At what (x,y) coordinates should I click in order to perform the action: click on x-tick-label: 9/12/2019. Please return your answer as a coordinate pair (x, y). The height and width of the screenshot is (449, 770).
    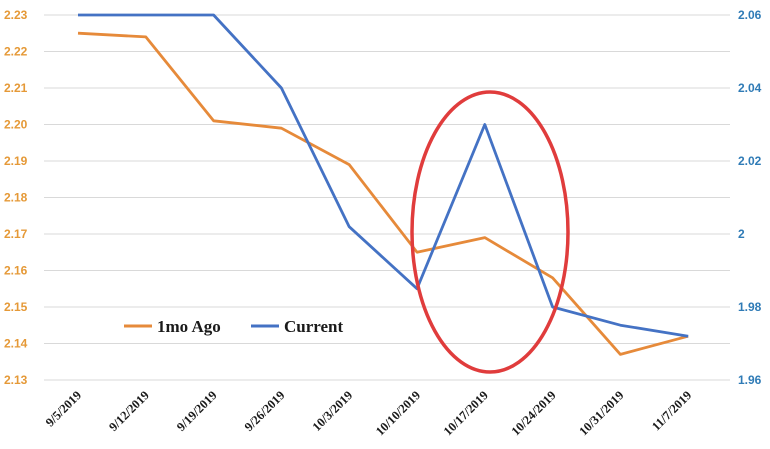
    Looking at the image, I should click on (129, 411).